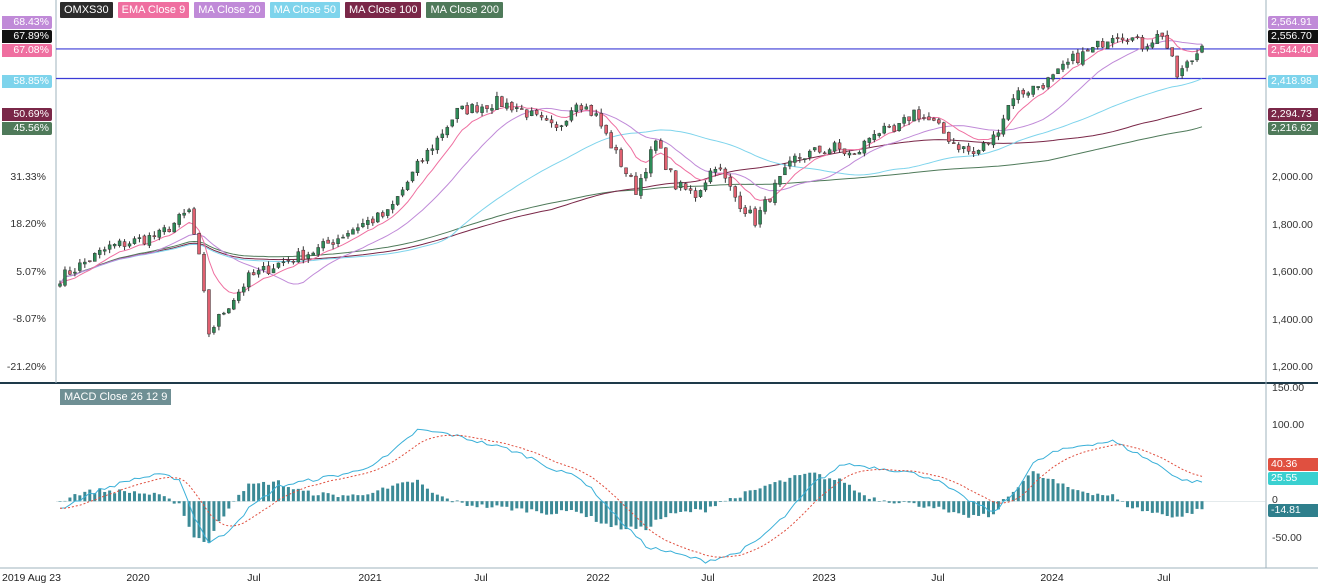 The image size is (1318, 586). Describe the element at coordinates (1288, 425) in the screenshot. I see `macd-tick-label: 100.00` at that location.